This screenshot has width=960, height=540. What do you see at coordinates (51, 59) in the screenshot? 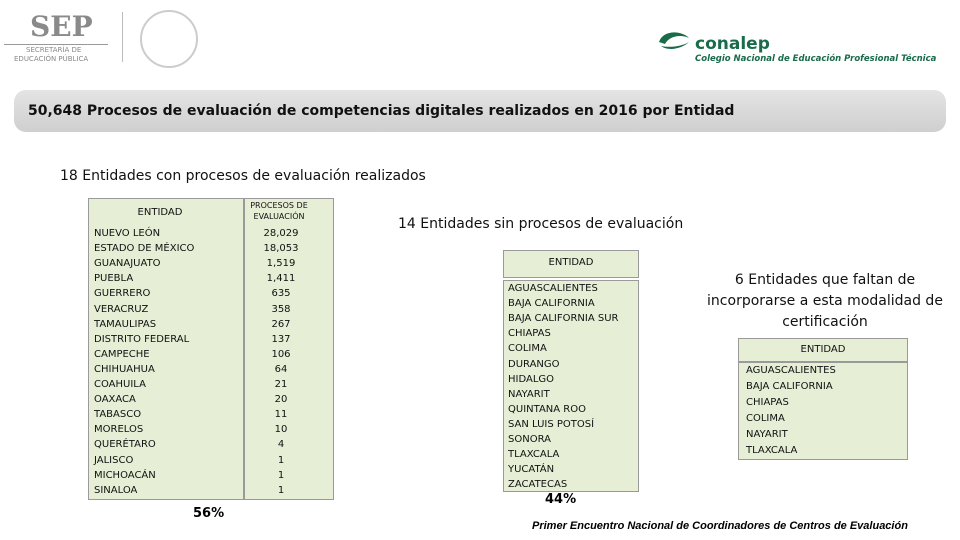
I see `sep-subtitle: EDUCACIÓN PÚBLICA` at bounding box center [51, 59].